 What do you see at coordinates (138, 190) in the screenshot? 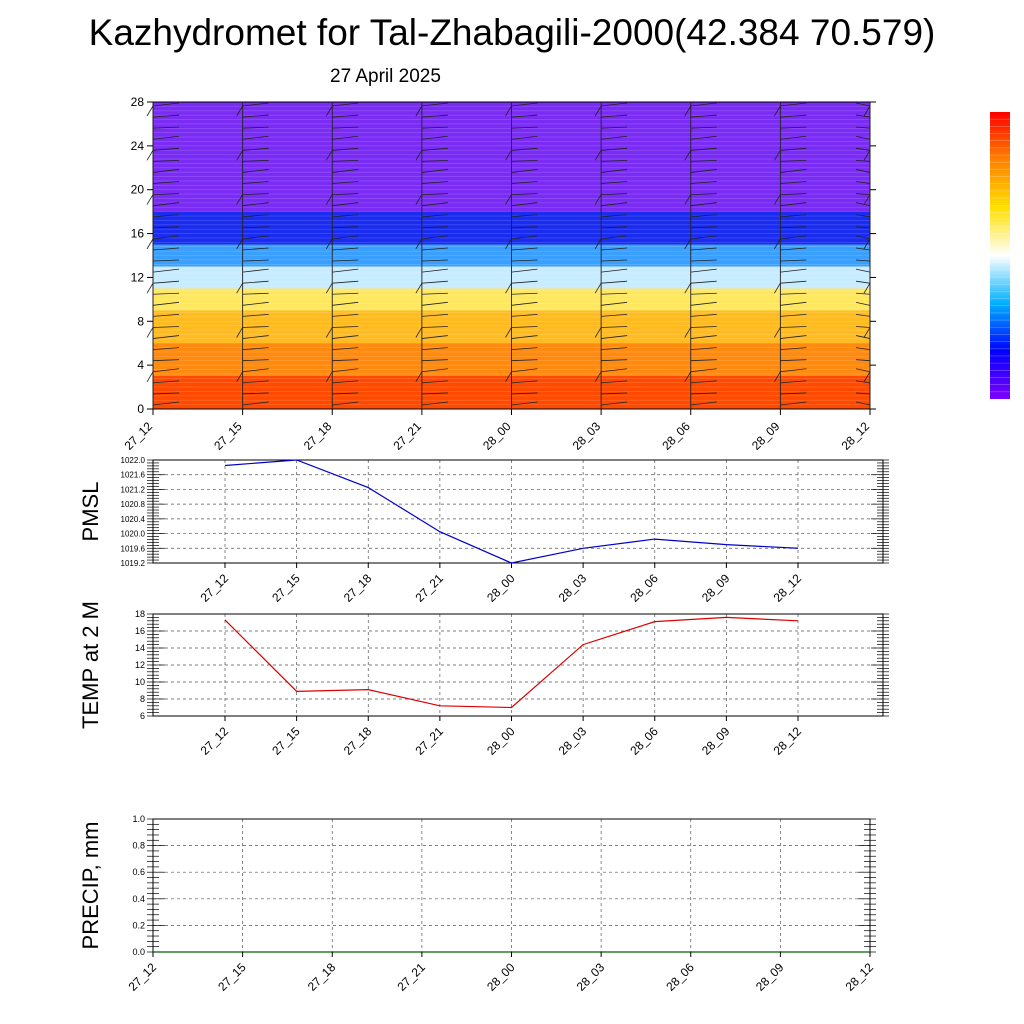
I see `y-tick-label: 20` at bounding box center [138, 190].